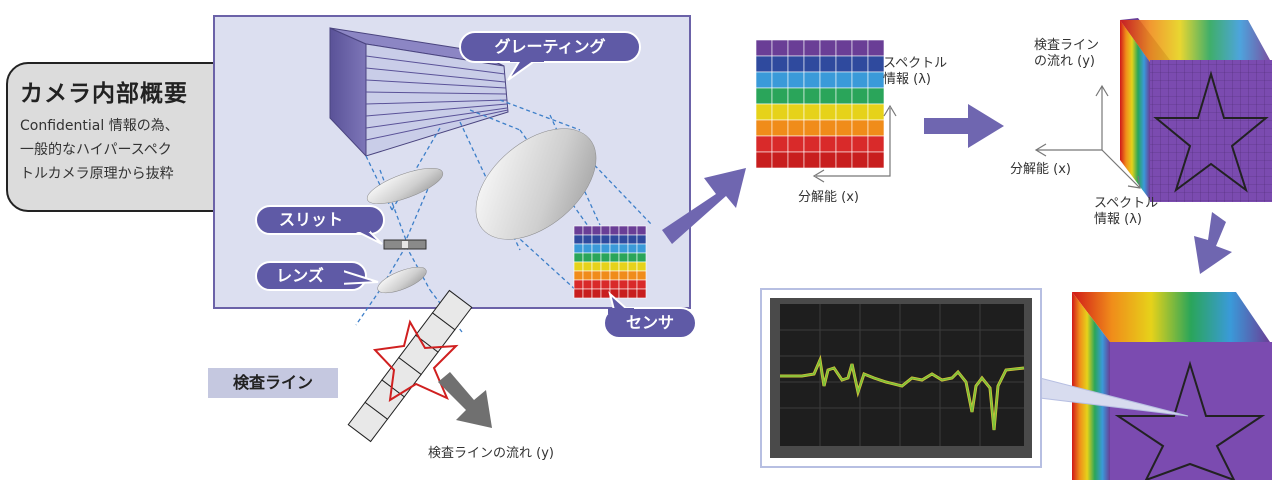 The image size is (1280, 480). What do you see at coordinates (1067, 53) in the screenshot?
I see `cube-flow-label: 検査ライン の流れ (y)` at bounding box center [1067, 53].